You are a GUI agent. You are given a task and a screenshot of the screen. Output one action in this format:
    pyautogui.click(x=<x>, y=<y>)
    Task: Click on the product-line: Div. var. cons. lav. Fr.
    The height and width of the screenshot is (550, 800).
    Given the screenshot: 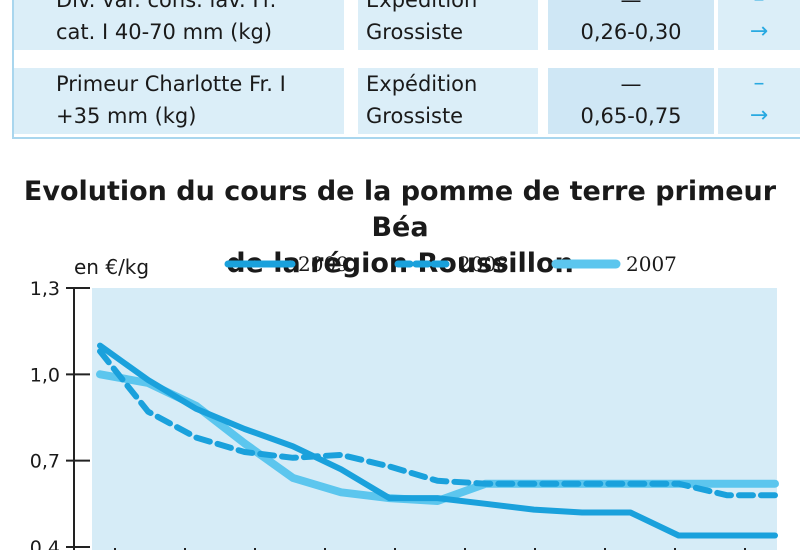 What is the action you would take?
    pyautogui.click(x=166, y=6)
    